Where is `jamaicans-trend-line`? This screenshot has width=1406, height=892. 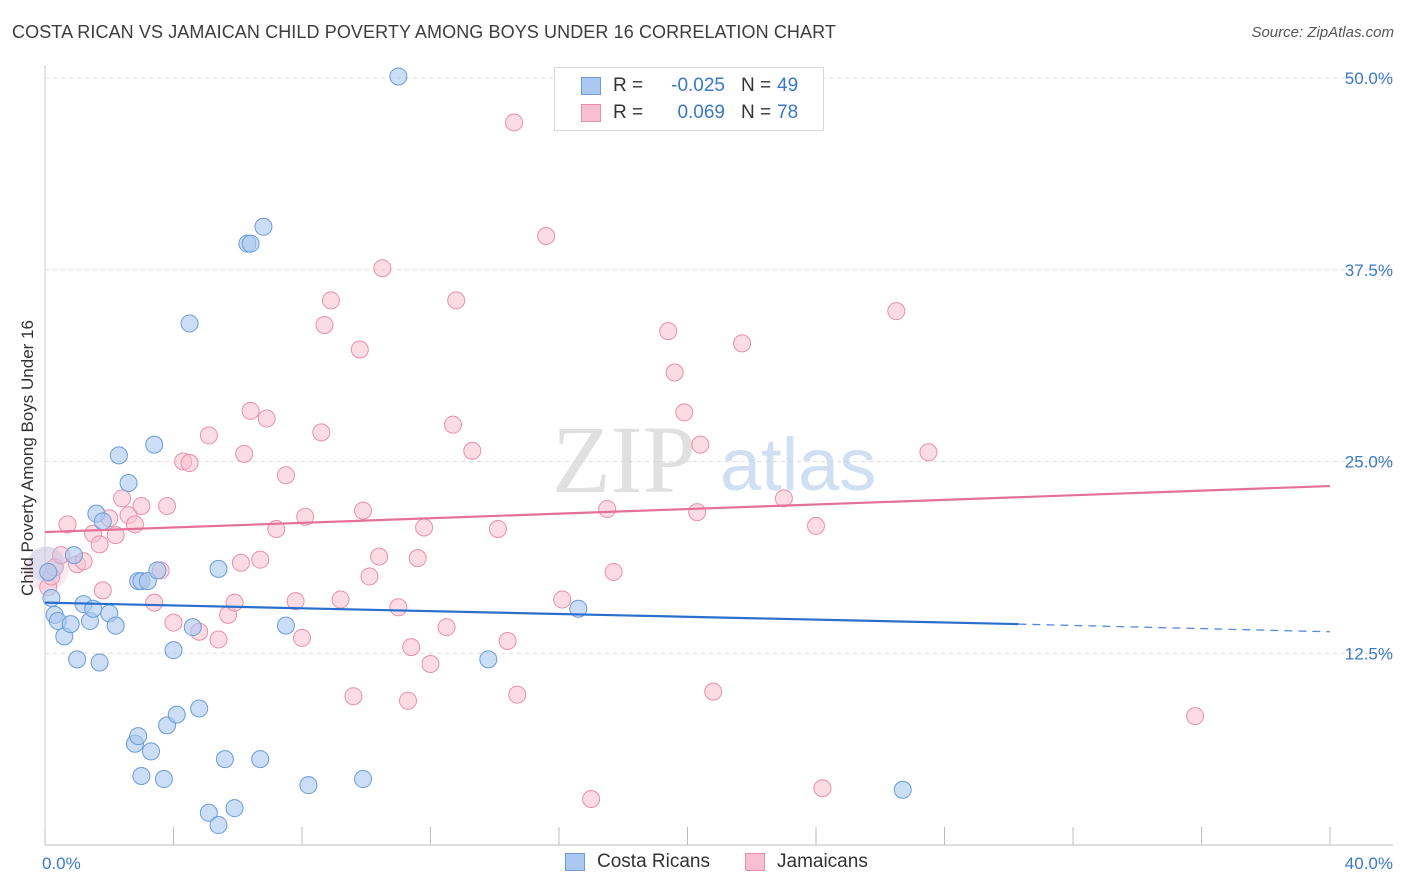
jamaicans-trend-line is located at coordinates (687, 509).